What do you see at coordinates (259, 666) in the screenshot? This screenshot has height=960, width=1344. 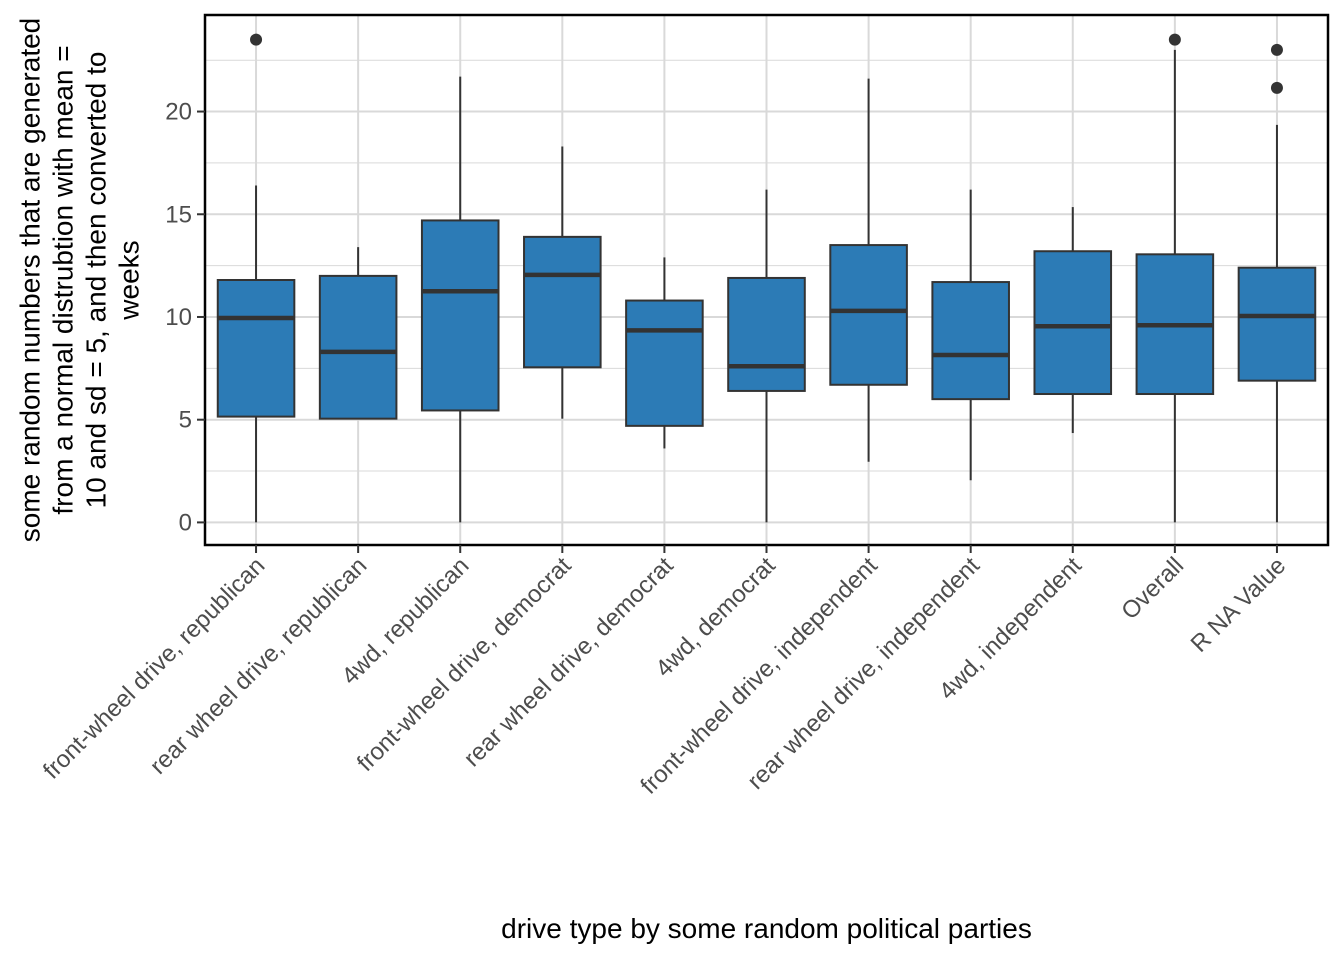 I see `x-tick-label: rear wheel drive, republican` at bounding box center [259, 666].